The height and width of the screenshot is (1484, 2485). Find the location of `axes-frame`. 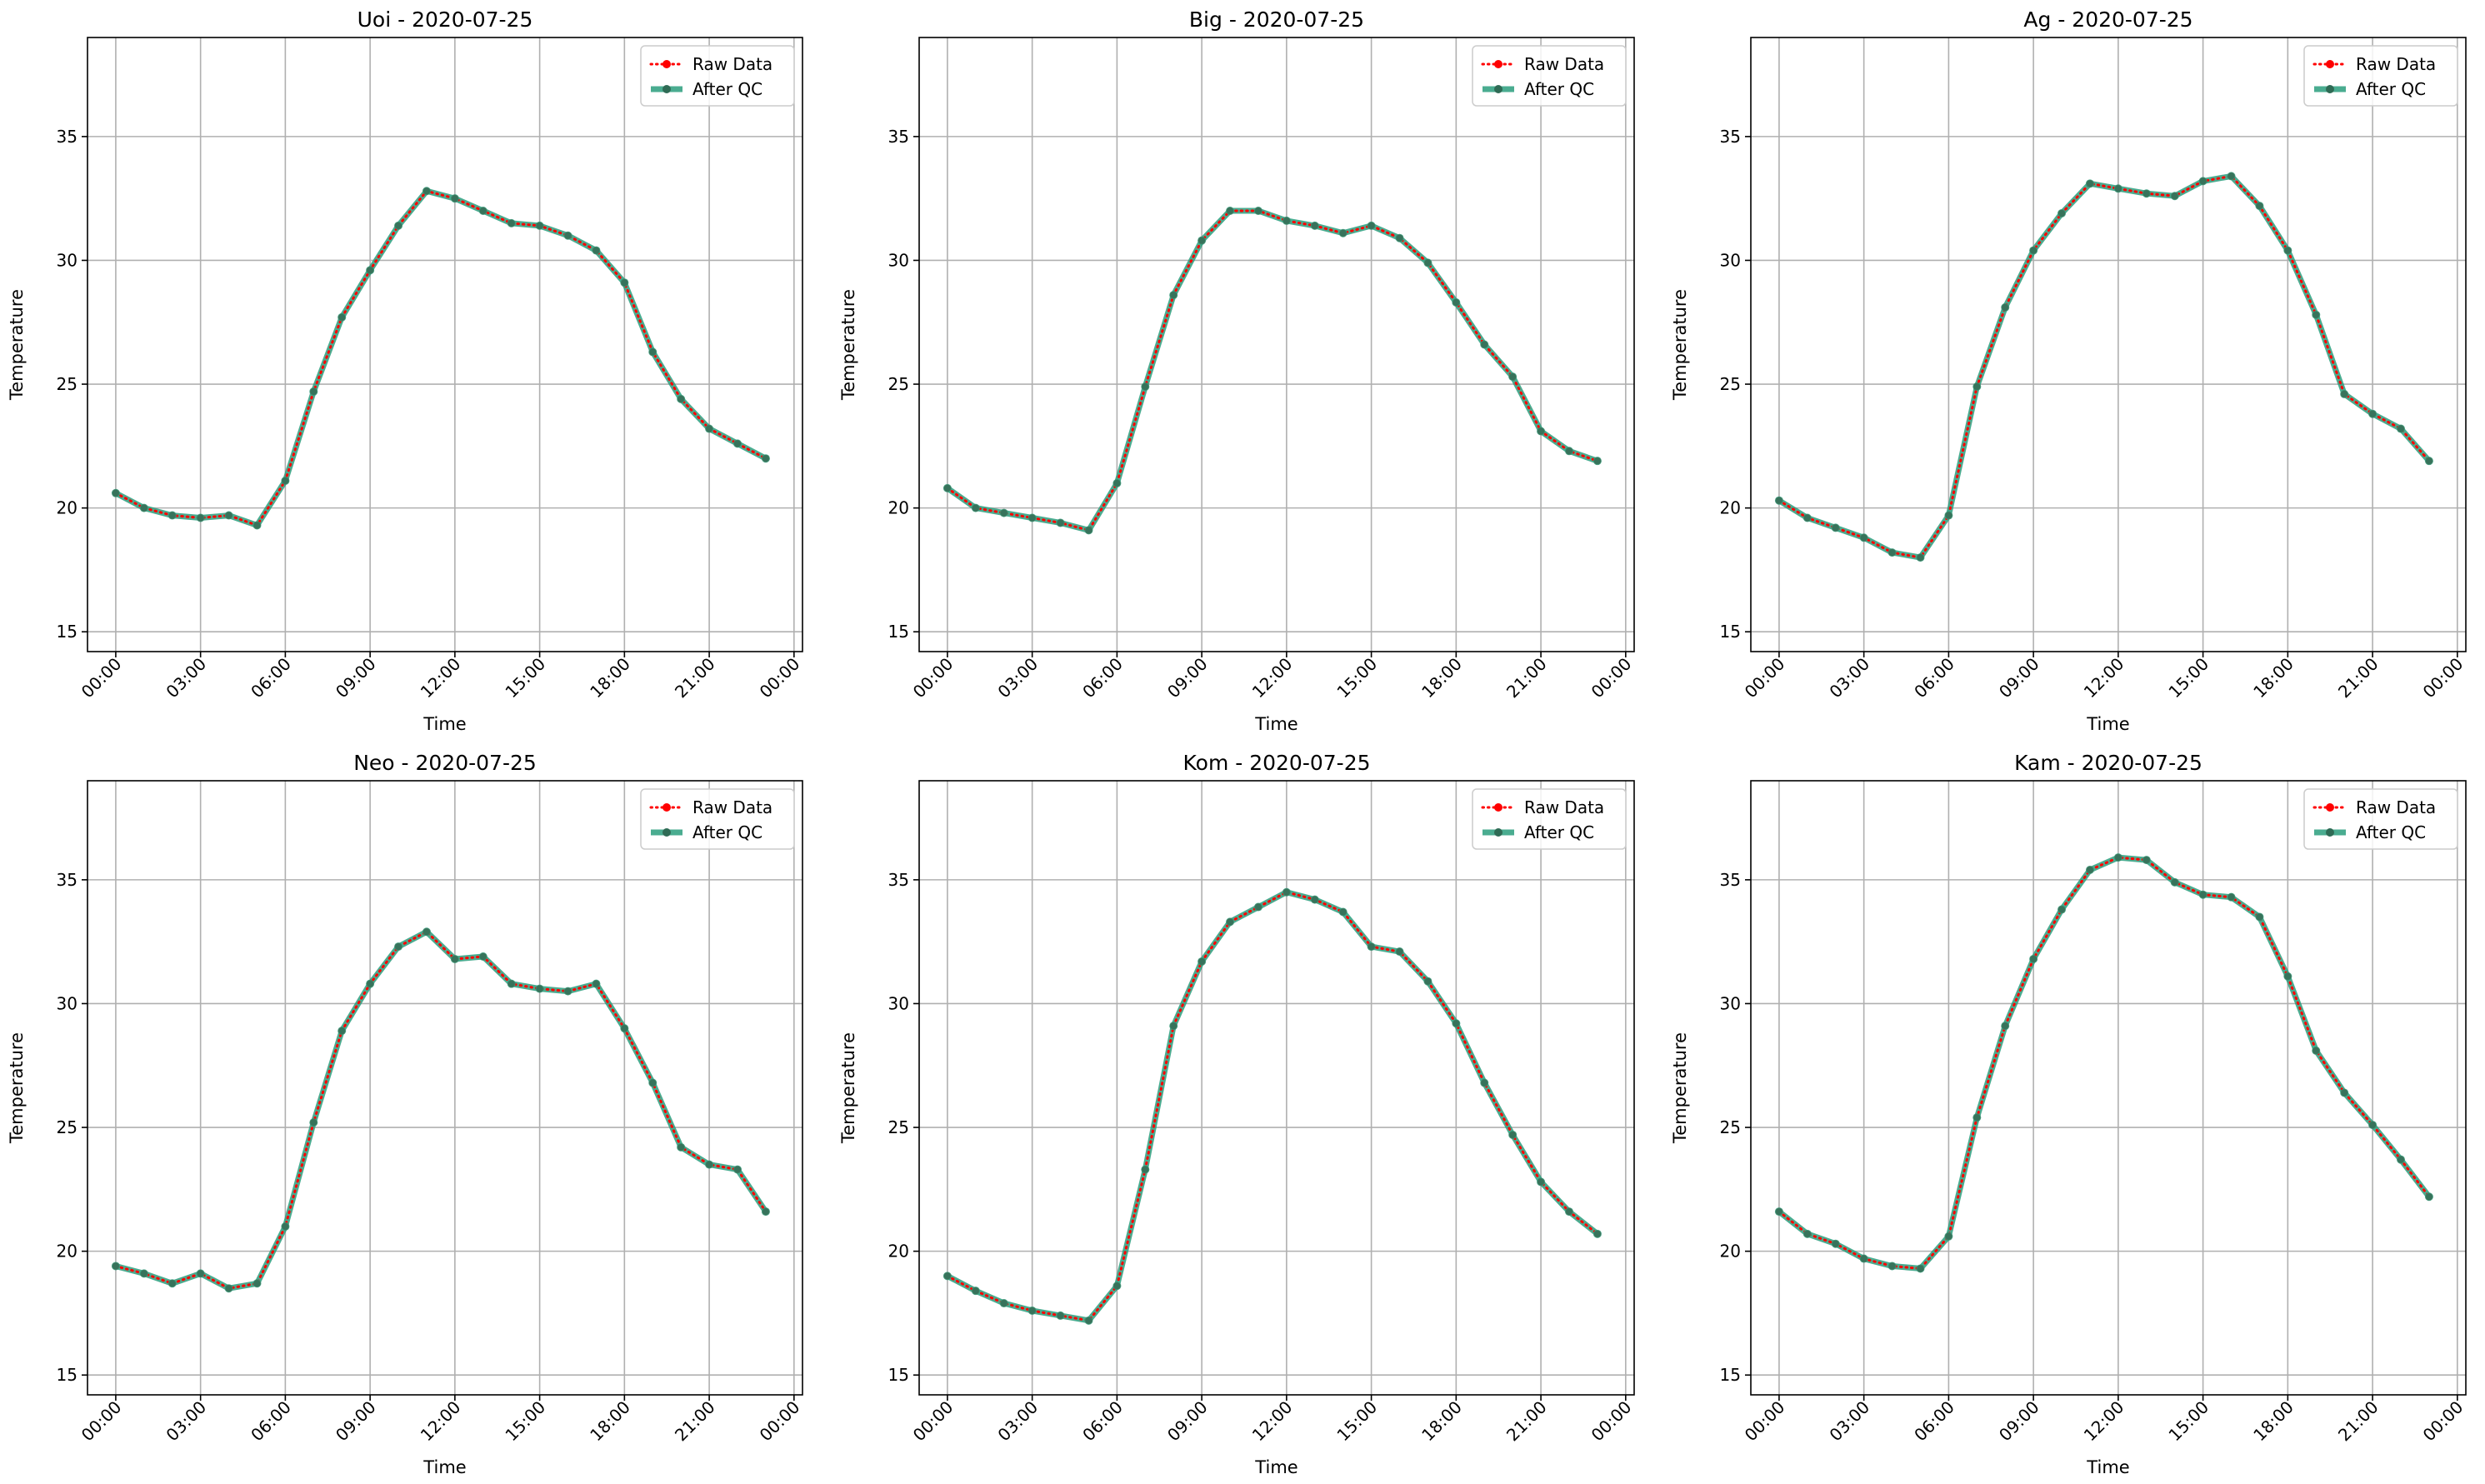

axes-frame is located at coordinates (445, 1088).